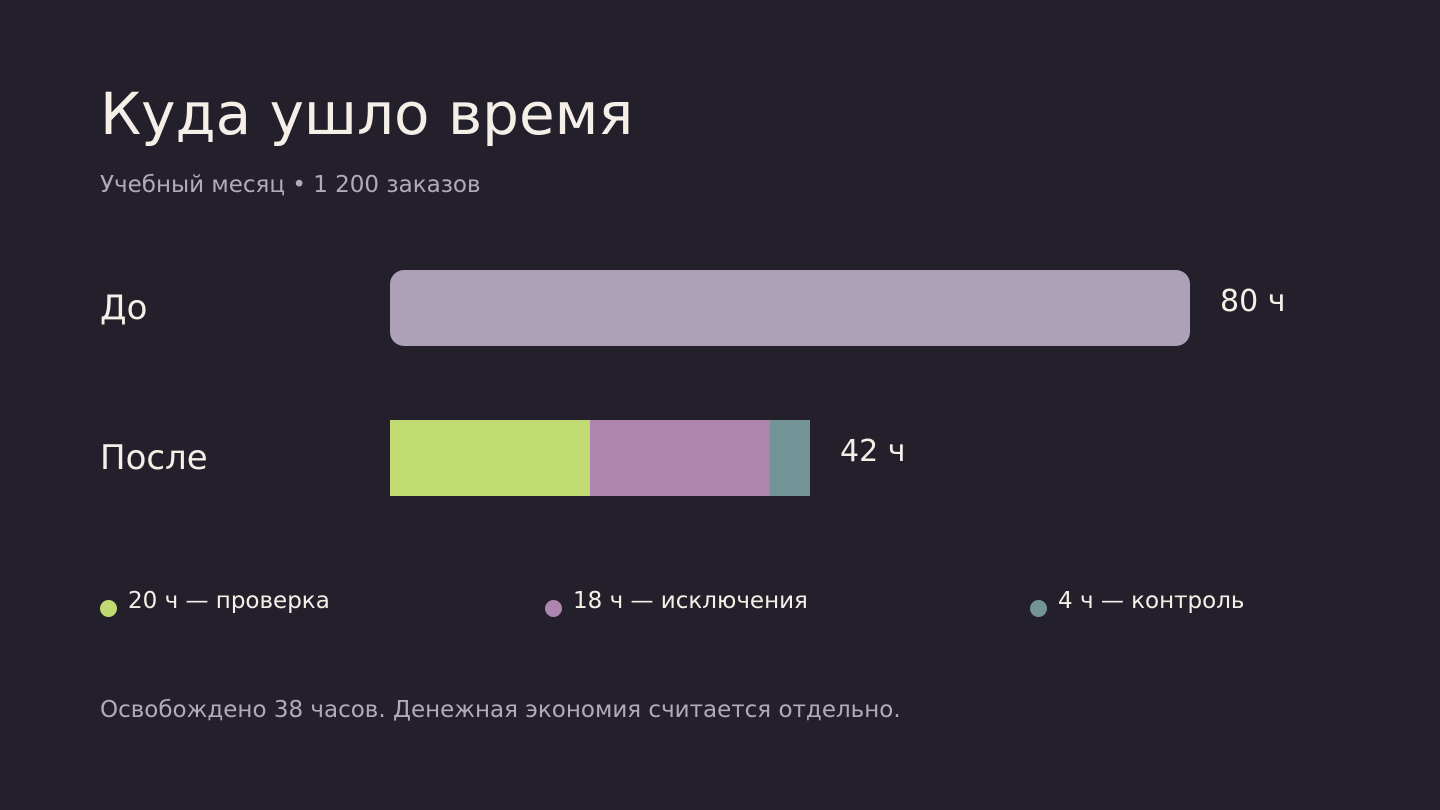 The width and height of the screenshot is (1440, 810). What do you see at coordinates (873, 451) in the screenshot?
I see `data-label-after-total: 42 ч` at bounding box center [873, 451].